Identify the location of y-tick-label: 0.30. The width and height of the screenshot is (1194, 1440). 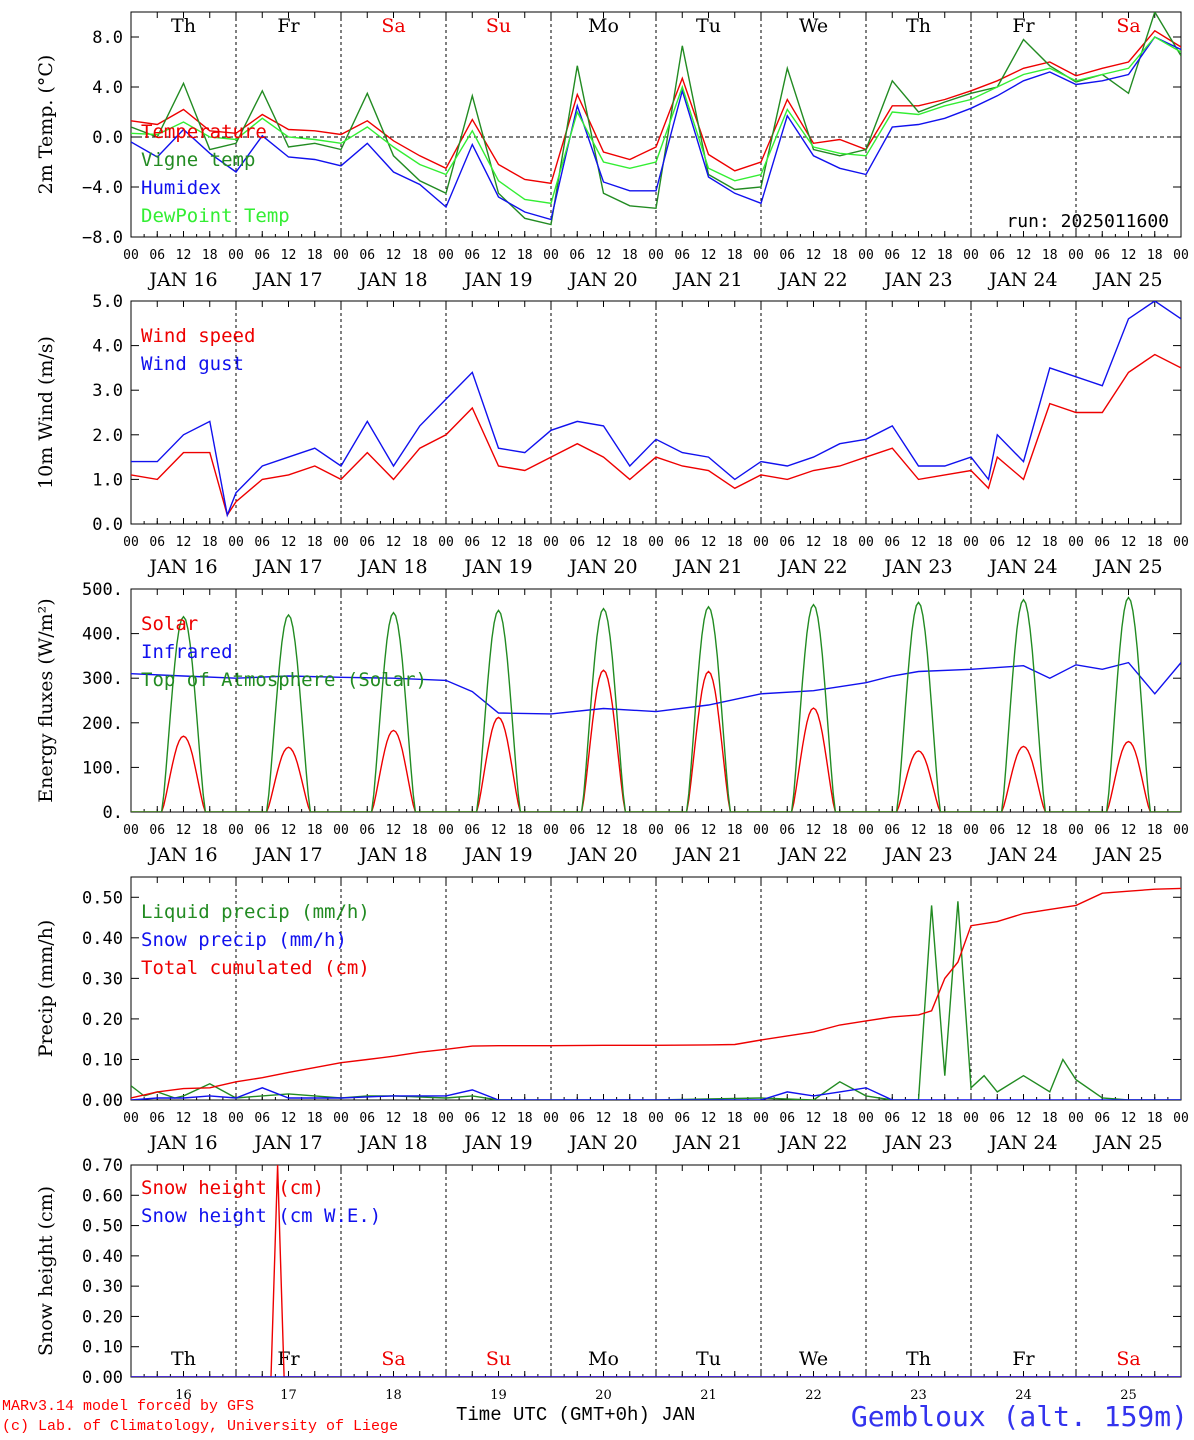
(102, 1287).